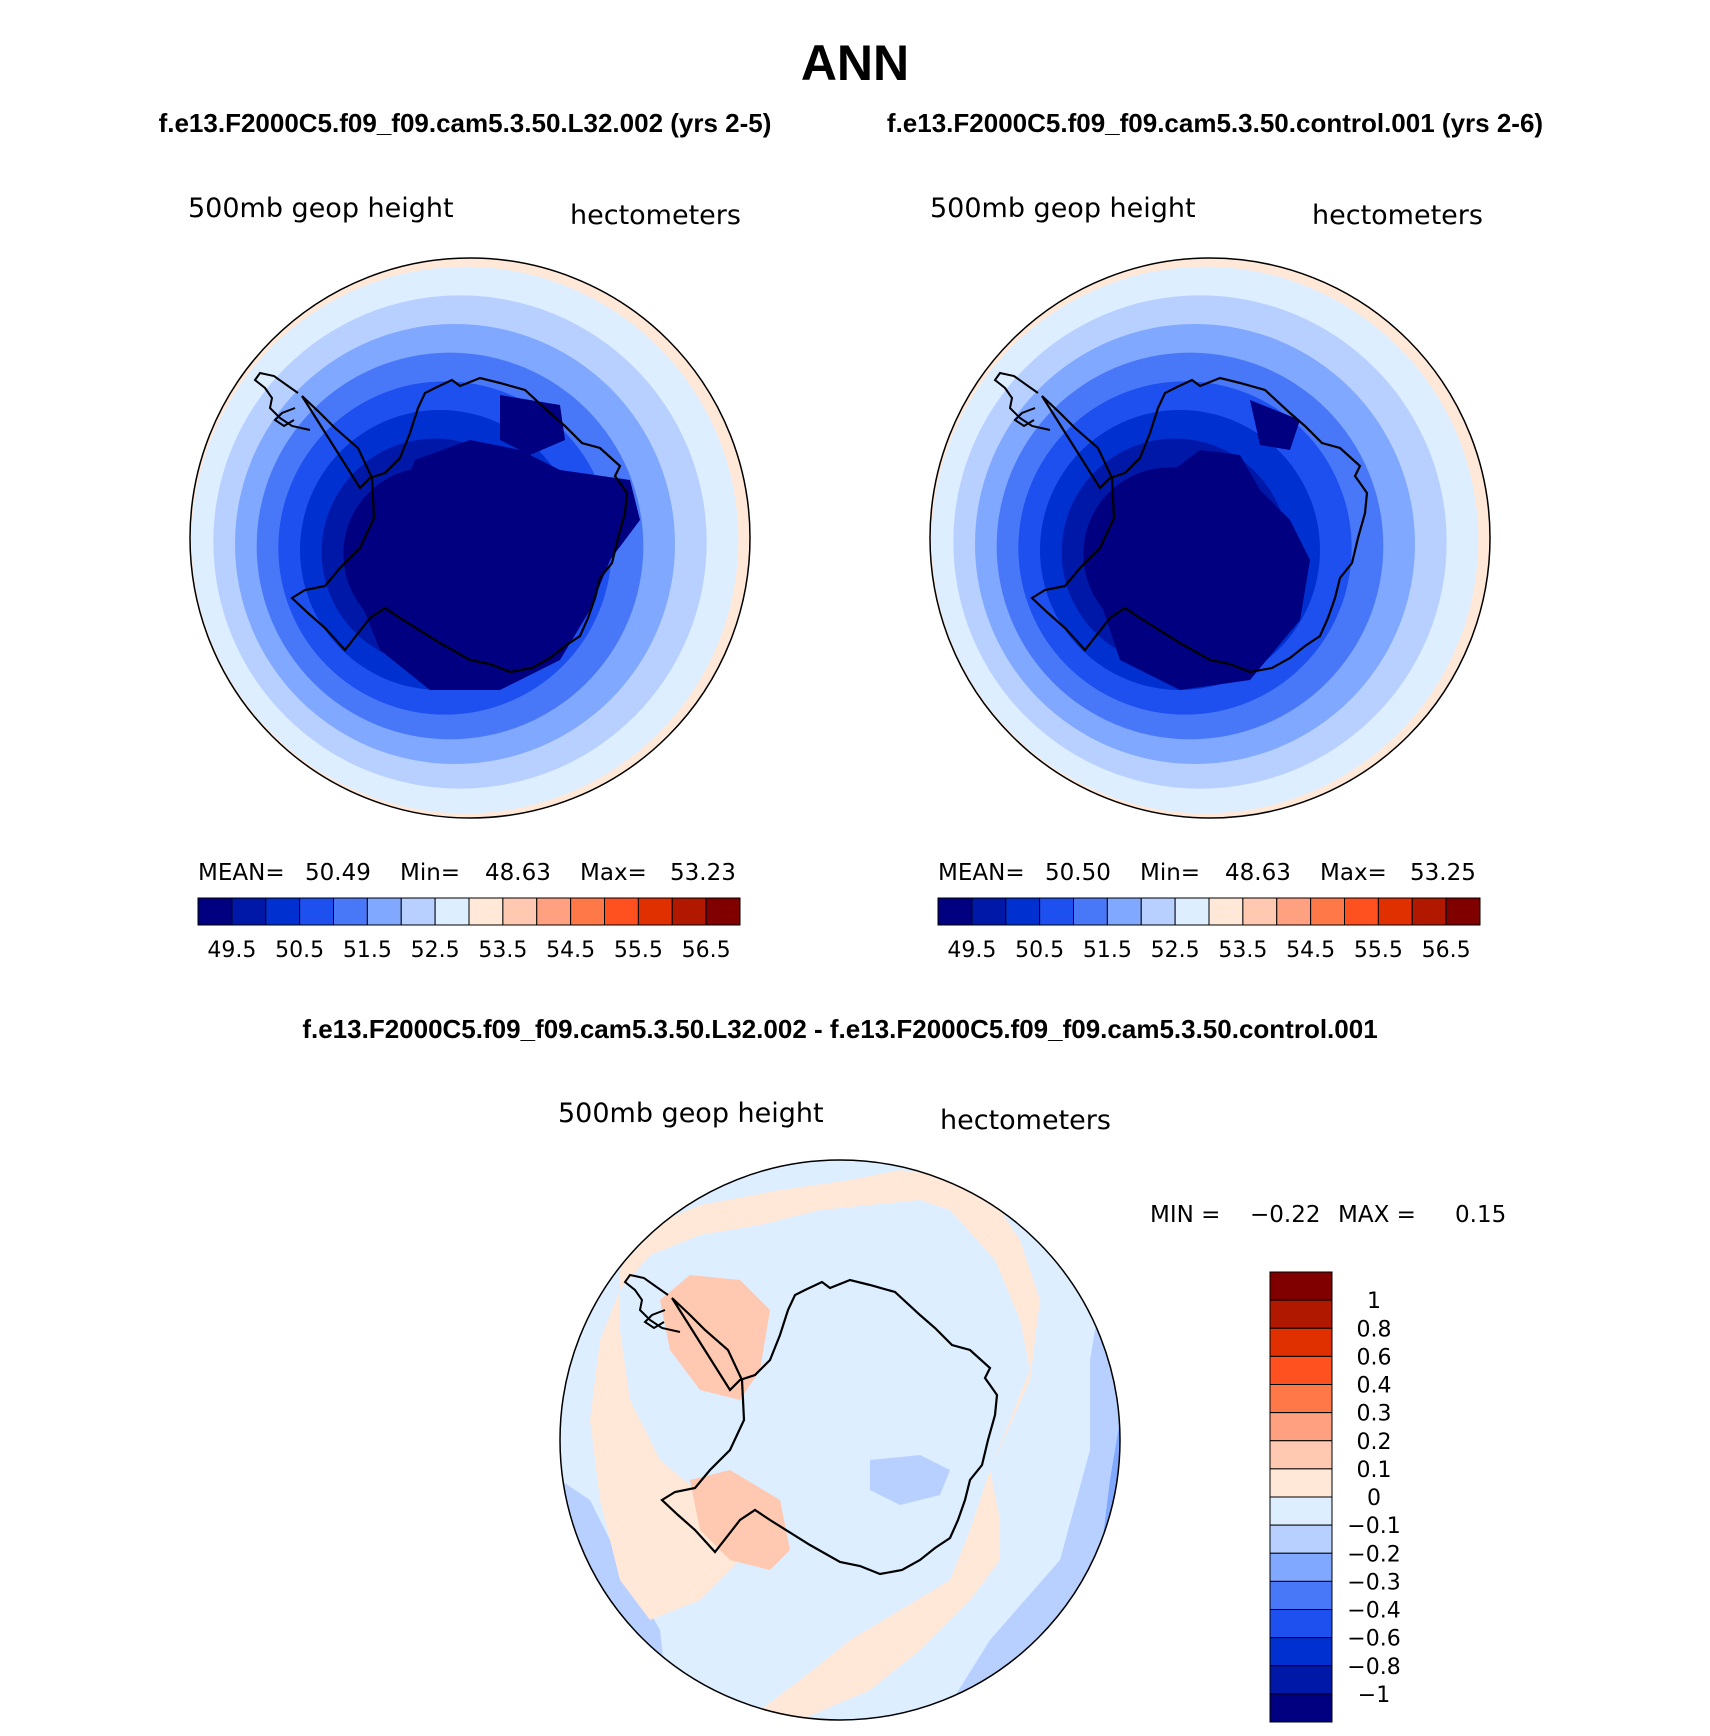 The image size is (1710, 1736). I want to click on colorbar-tick-label: 52.5, so click(435, 950).